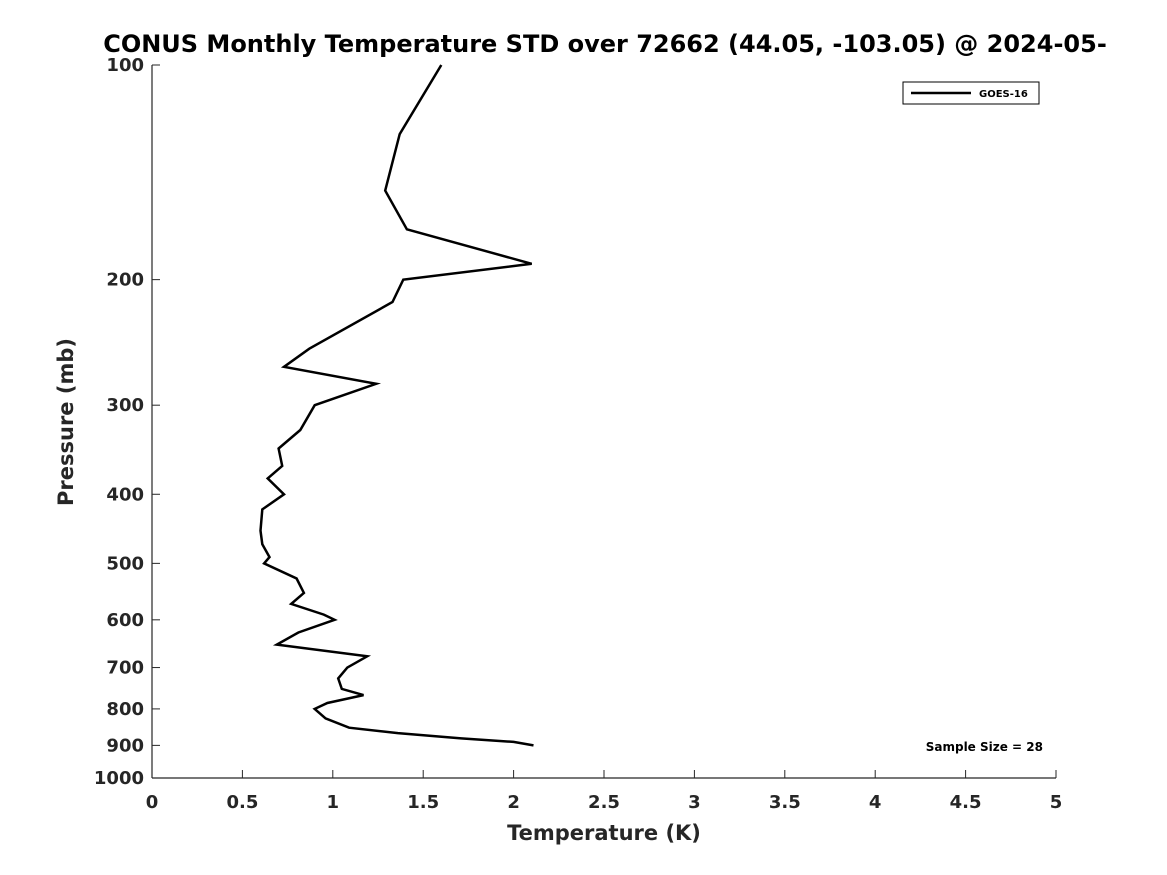  What do you see at coordinates (1003, 94) in the screenshot?
I see `legend-label-goes16: GOES-16` at bounding box center [1003, 94].